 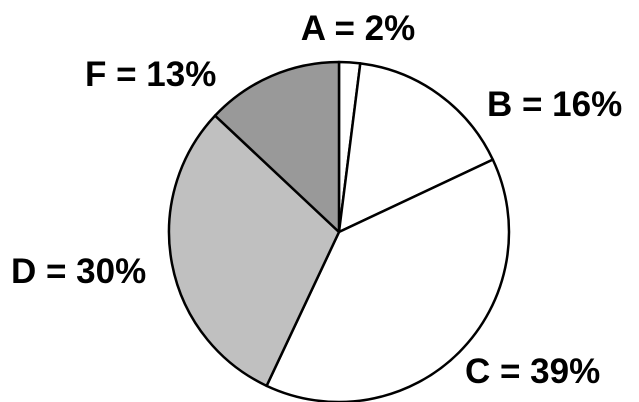 I want to click on slice-label-d: D = 30%, so click(x=78, y=271).